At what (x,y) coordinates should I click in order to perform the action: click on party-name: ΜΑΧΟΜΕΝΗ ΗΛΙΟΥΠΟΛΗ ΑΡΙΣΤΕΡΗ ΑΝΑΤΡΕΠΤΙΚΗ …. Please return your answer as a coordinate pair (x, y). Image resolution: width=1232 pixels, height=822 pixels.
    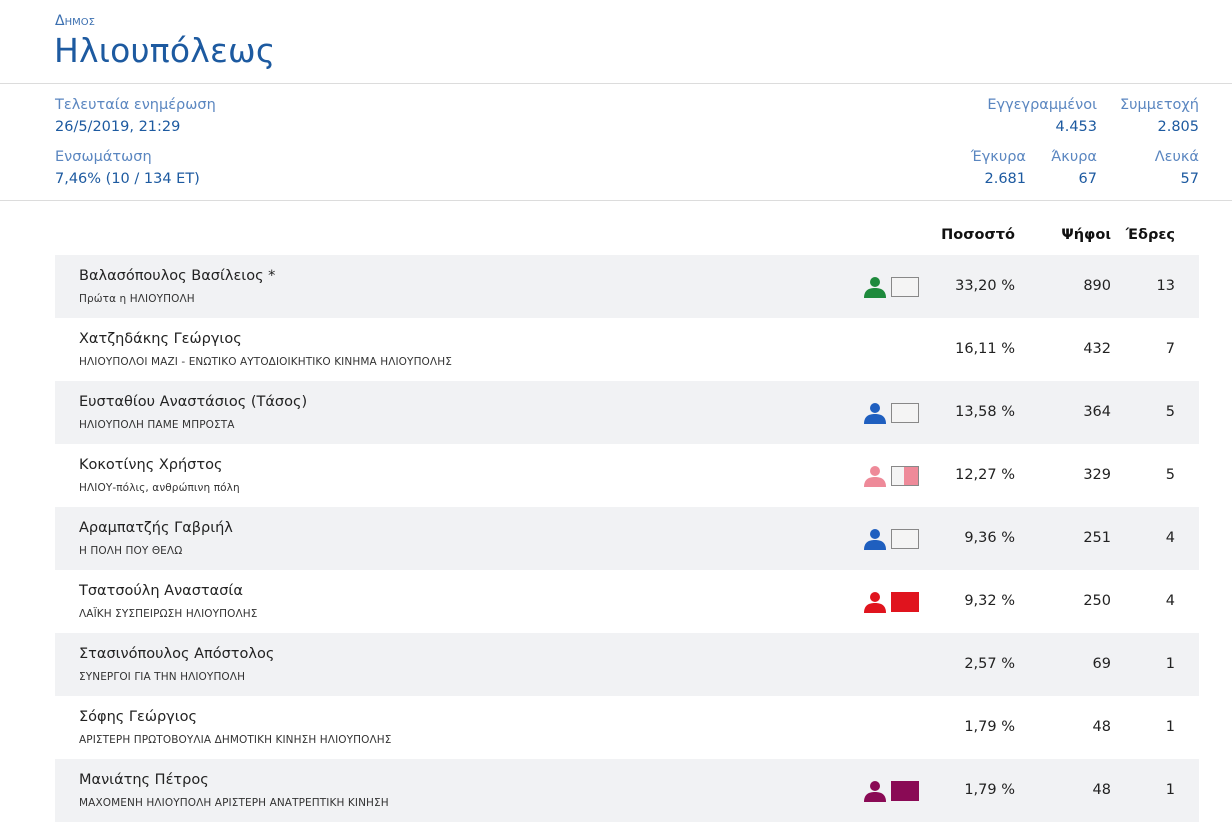
    Looking at the image, I should click on (234, 803).